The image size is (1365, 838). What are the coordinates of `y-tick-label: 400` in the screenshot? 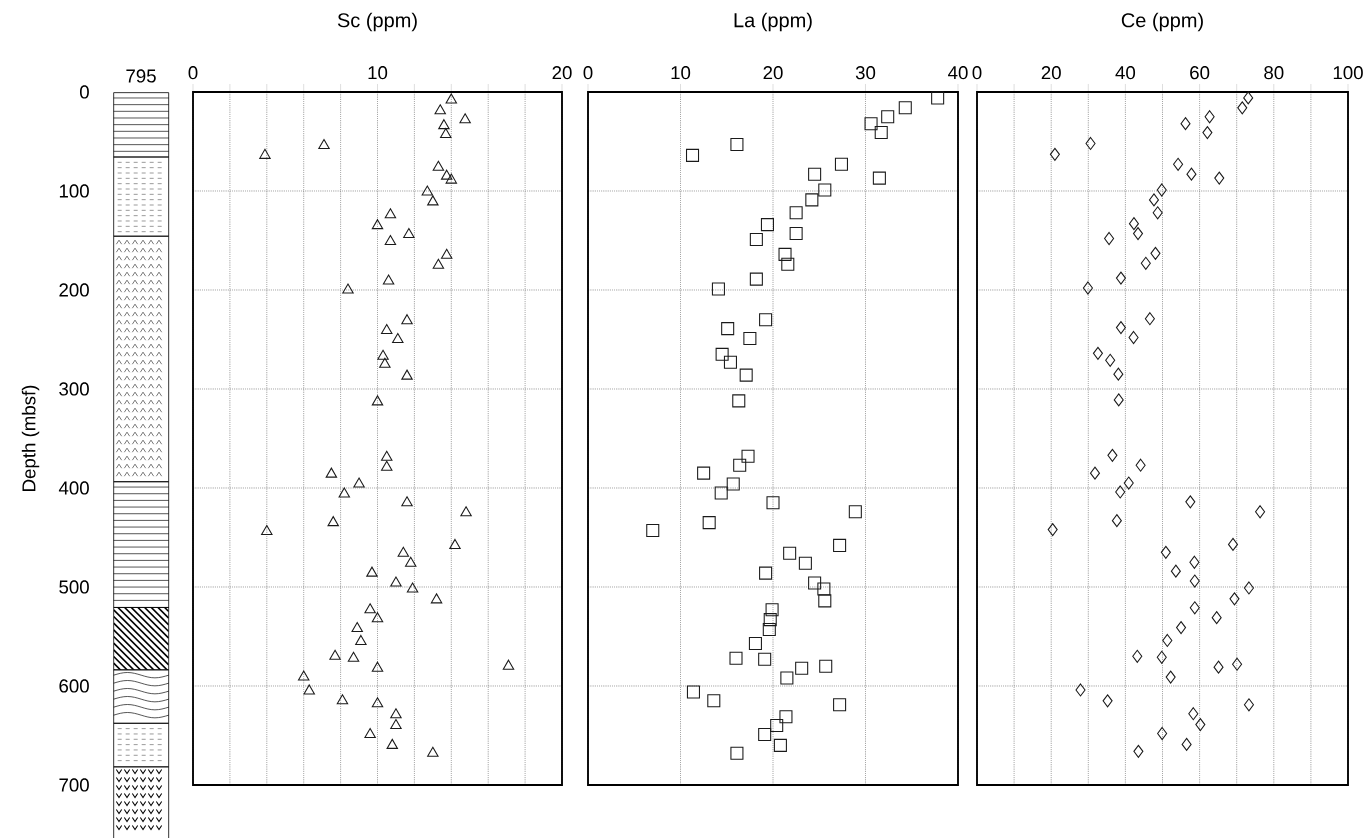 It's located at (73, 488).